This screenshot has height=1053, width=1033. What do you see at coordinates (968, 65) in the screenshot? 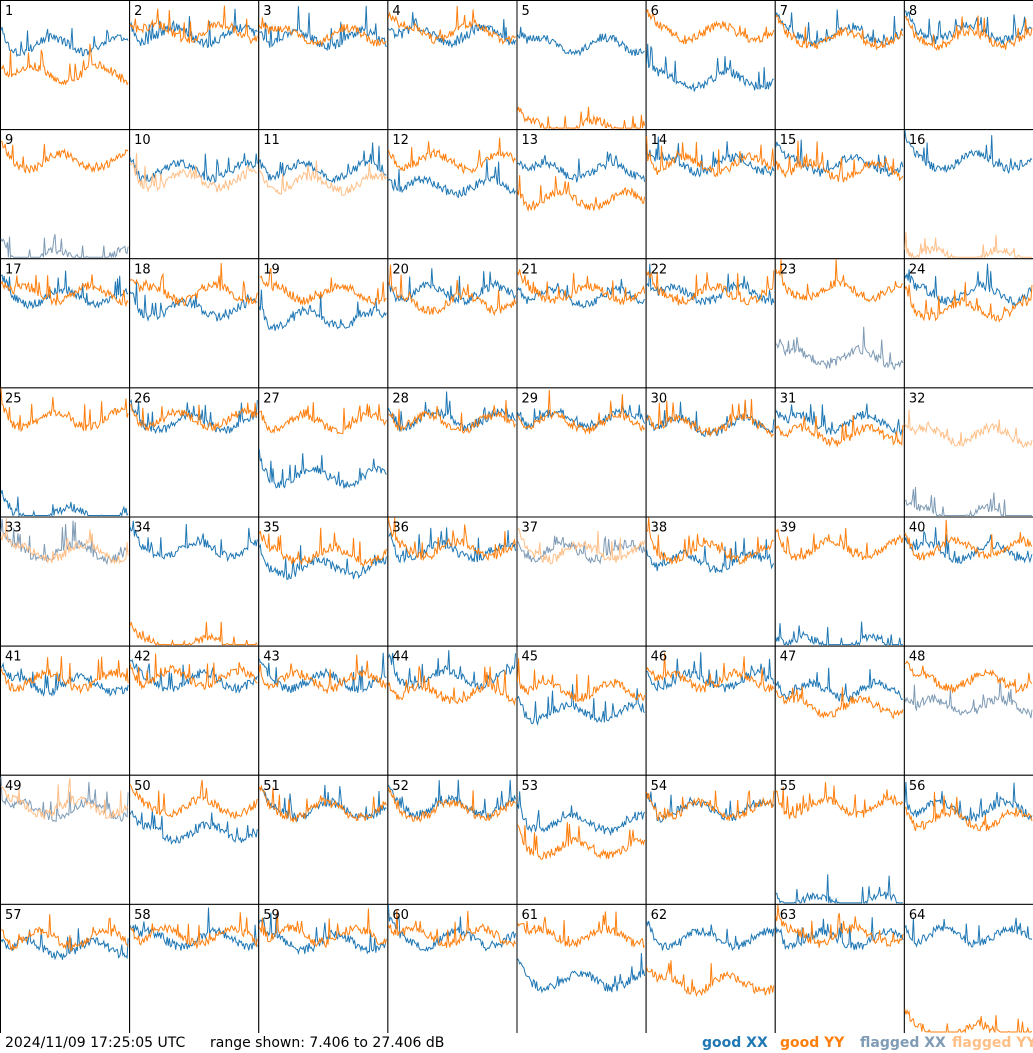
I see `tile-panel-8: 8` at bounding box center [968, 65].